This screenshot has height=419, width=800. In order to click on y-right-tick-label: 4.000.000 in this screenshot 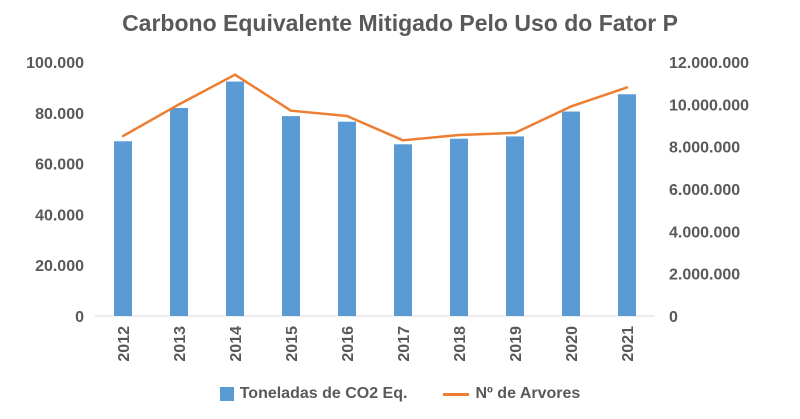, I will do `click(704, 232)`.